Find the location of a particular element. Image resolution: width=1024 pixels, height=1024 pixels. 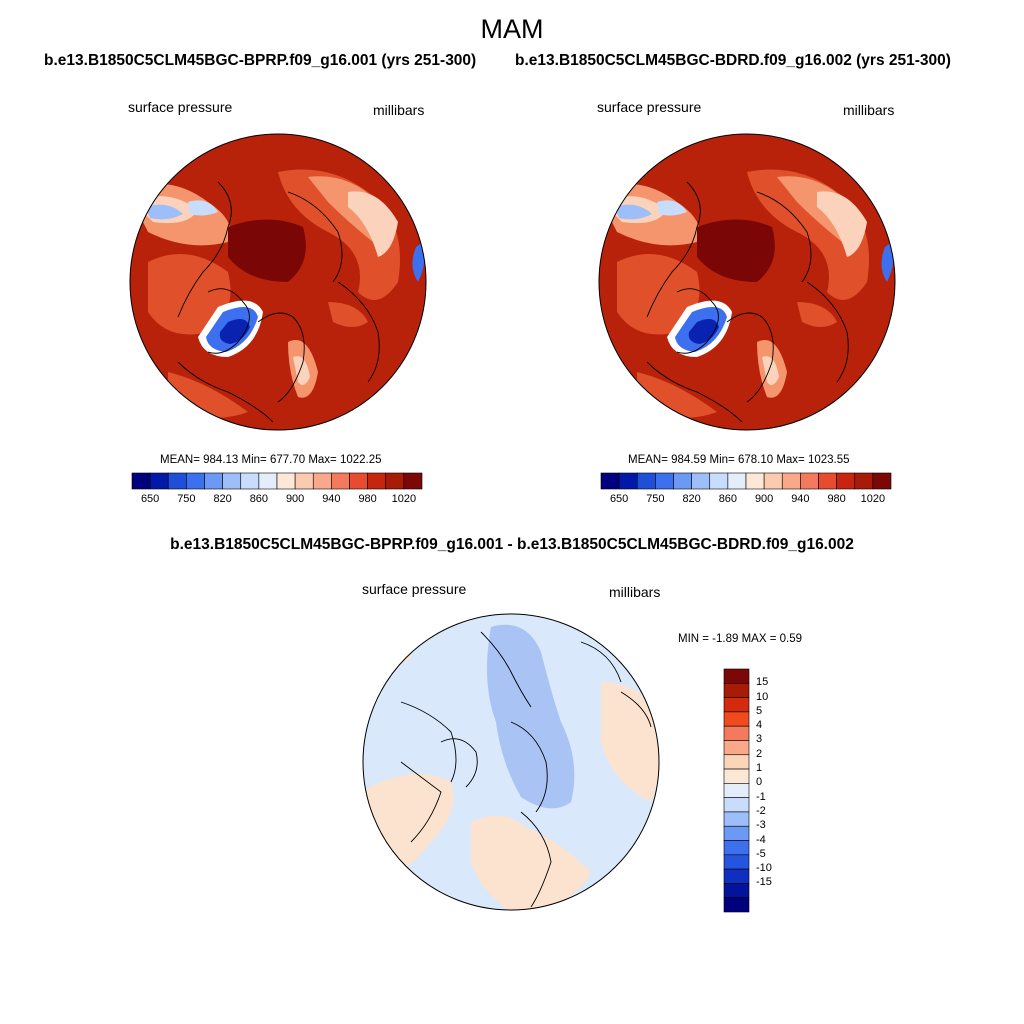

right-variable-label: surface pressure is located at coordinates (649, 107).